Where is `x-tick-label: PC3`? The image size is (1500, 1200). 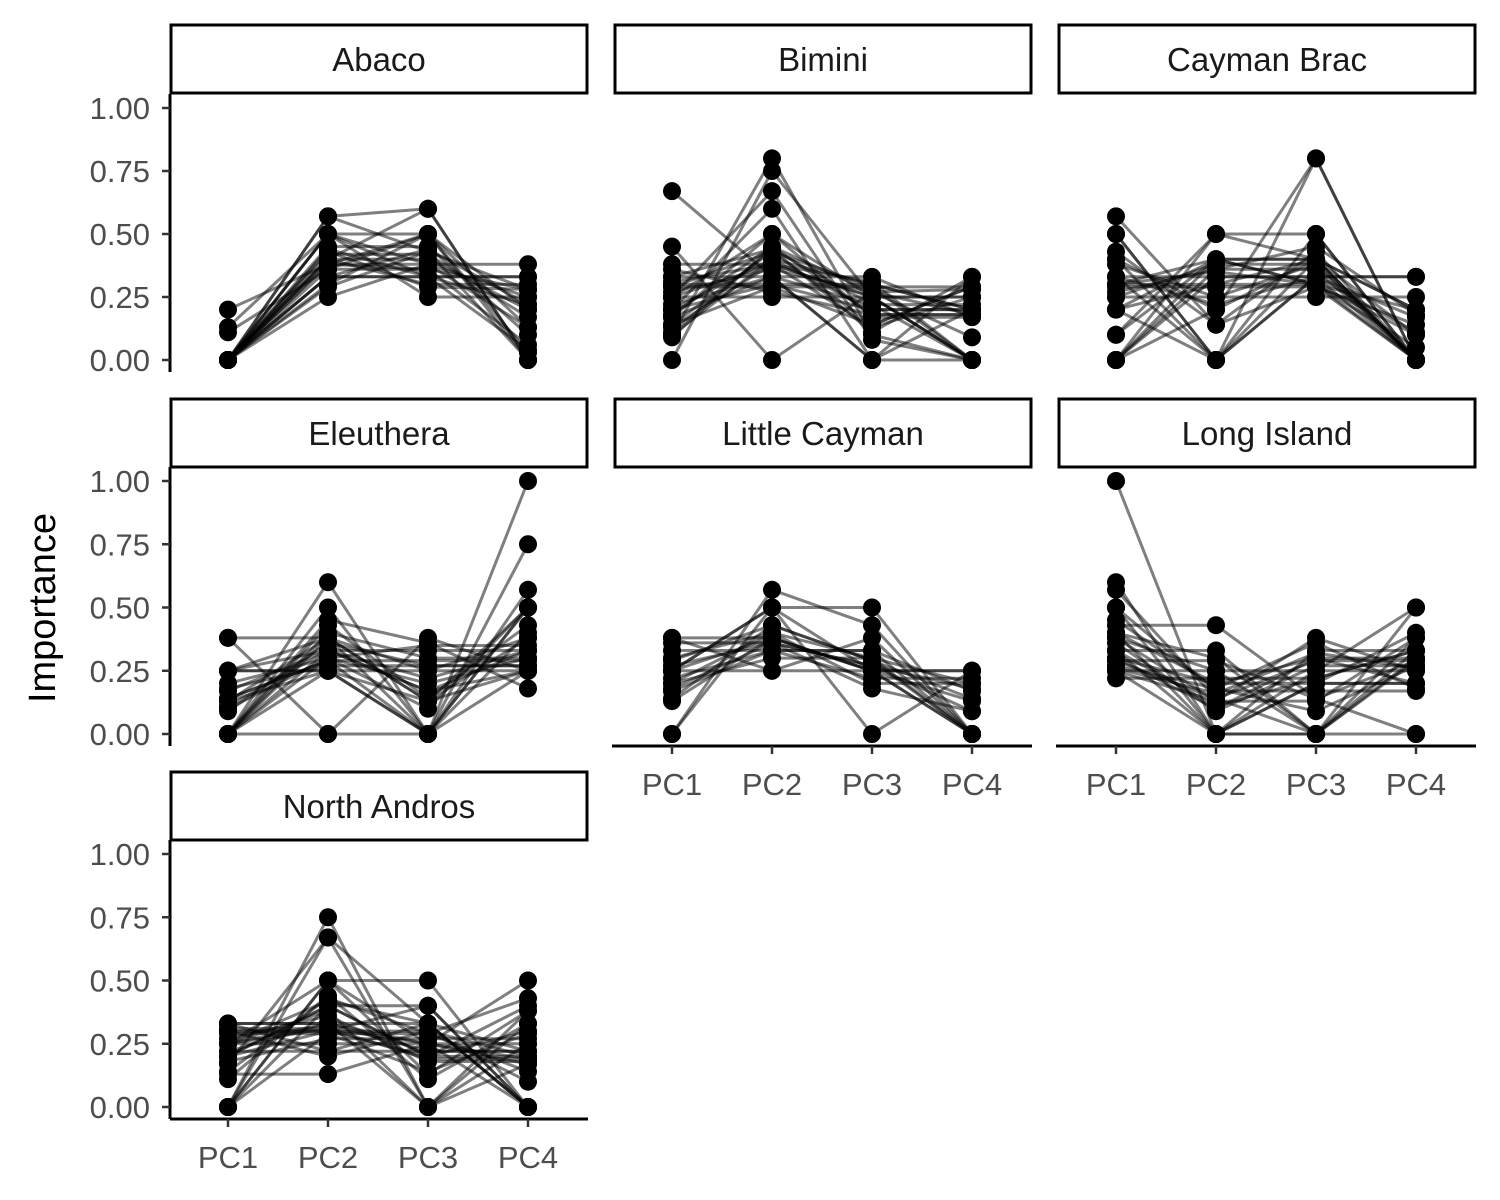 x-tick-label: PC3 is located at coordinates (428, 1157).